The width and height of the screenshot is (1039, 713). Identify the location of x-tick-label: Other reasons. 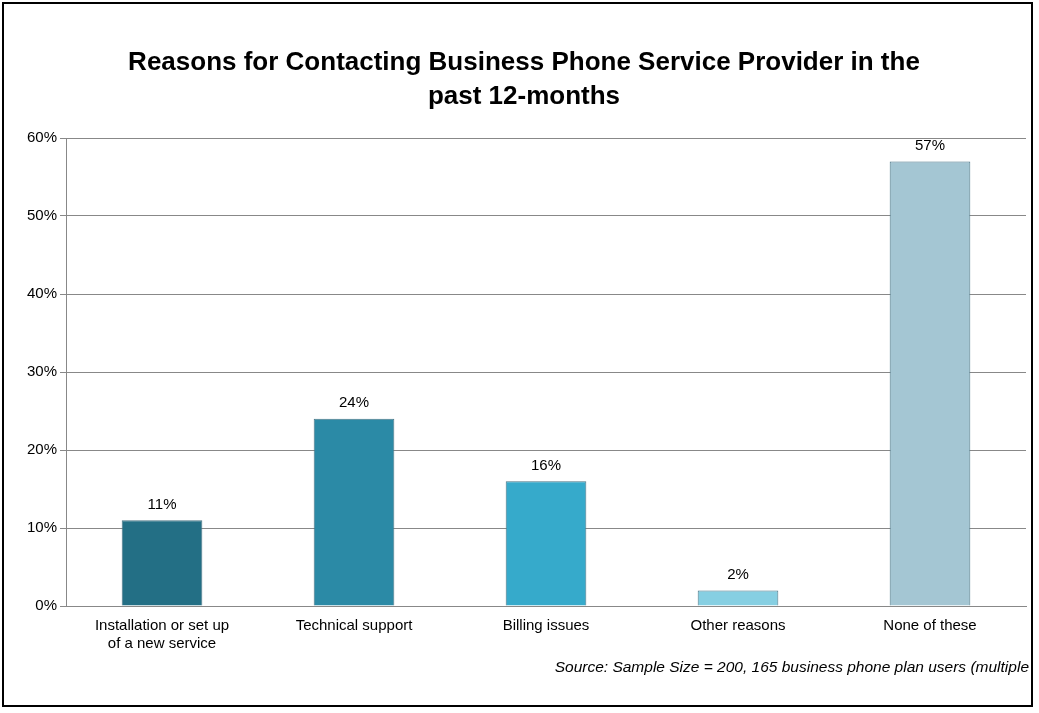
(738, 625).